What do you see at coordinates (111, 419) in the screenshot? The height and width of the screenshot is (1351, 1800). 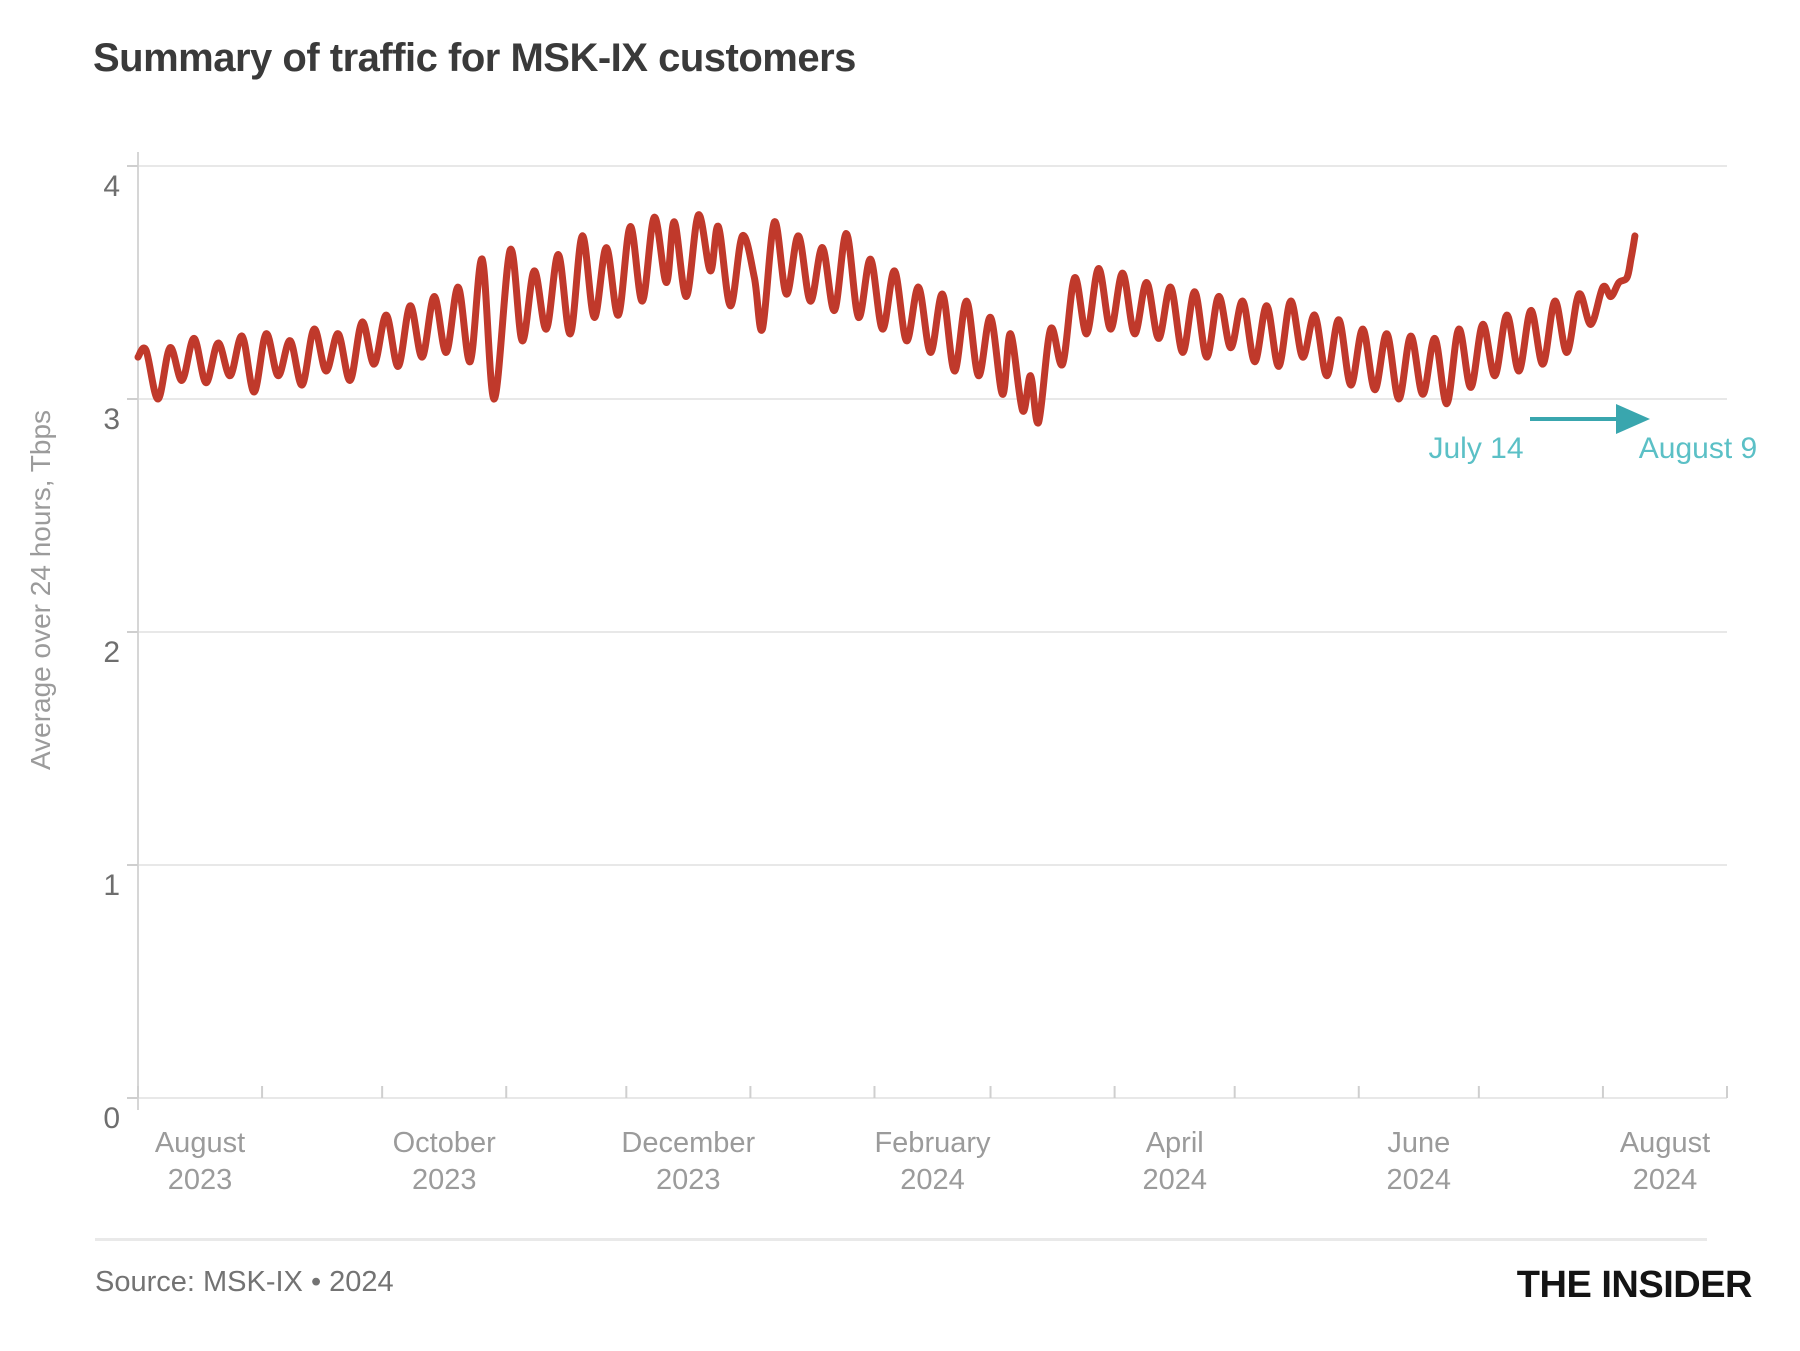 I see `y-tick-label-3: 3` at bounding box center [111, 419].